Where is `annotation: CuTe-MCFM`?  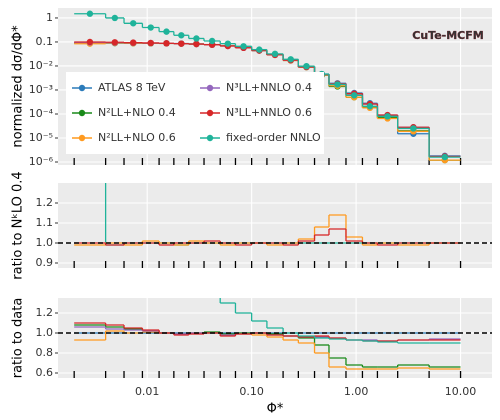
annotation: CuTe-MCFM is located at coordinates (447, 35).